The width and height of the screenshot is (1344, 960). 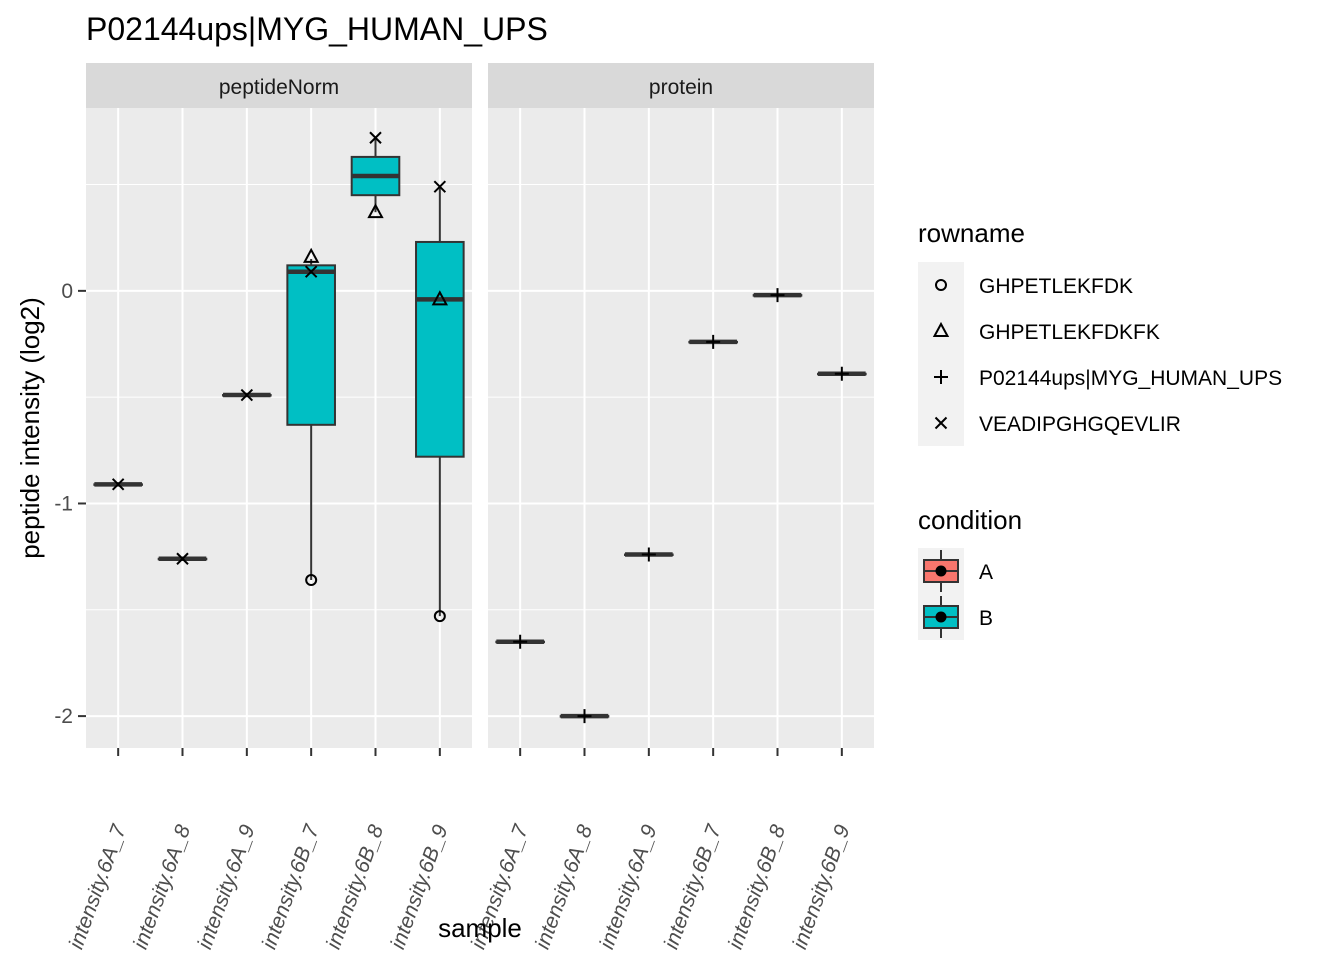 I want to click on y-tick-label: -2, so click(x=63, y=716).